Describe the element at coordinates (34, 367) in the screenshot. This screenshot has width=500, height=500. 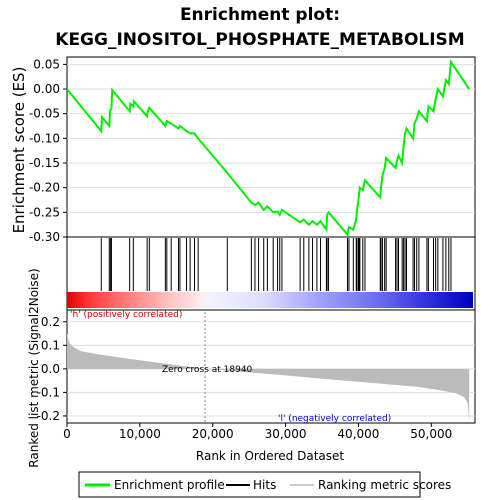
I see `metric-y-axis-label: Ranked list metric (Signal2Noise)` at that location.